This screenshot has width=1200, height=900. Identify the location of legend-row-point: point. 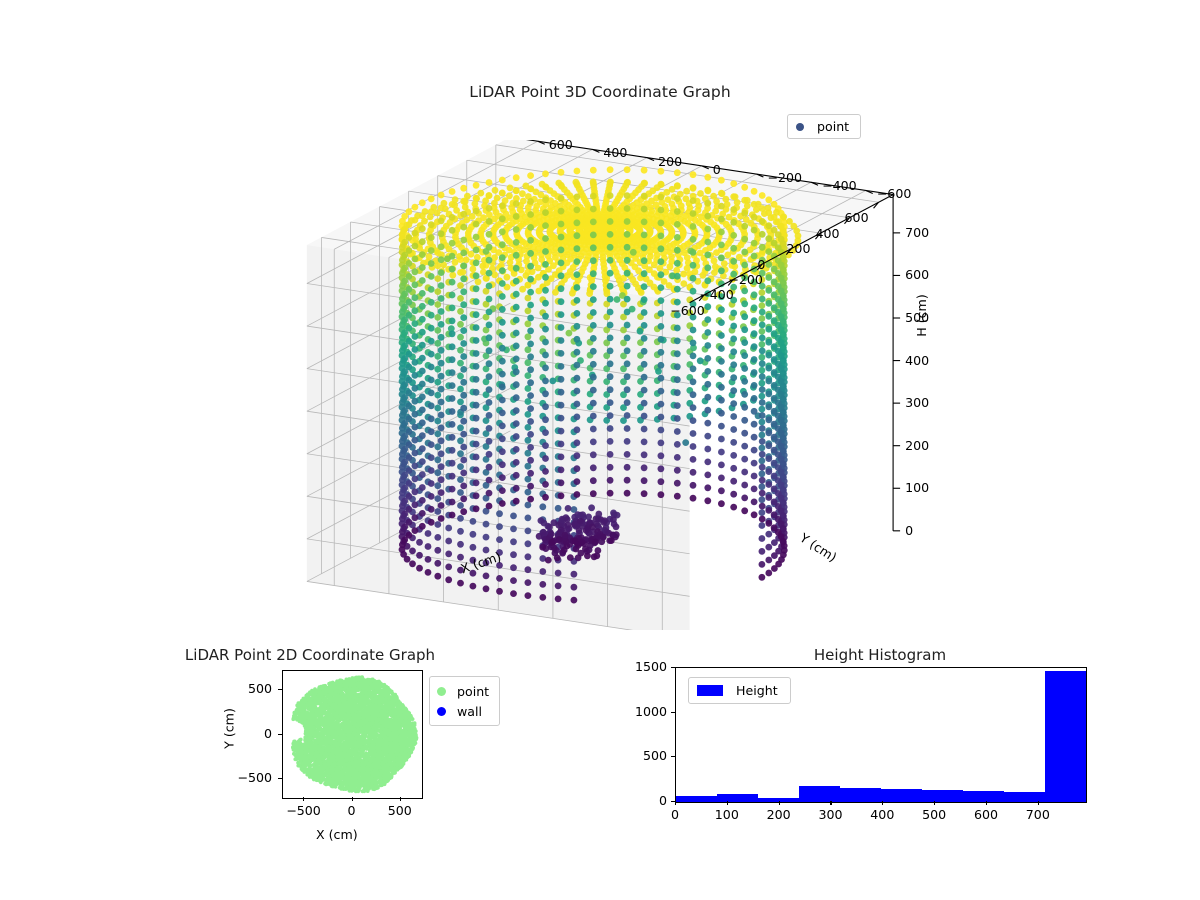
(463, 691).